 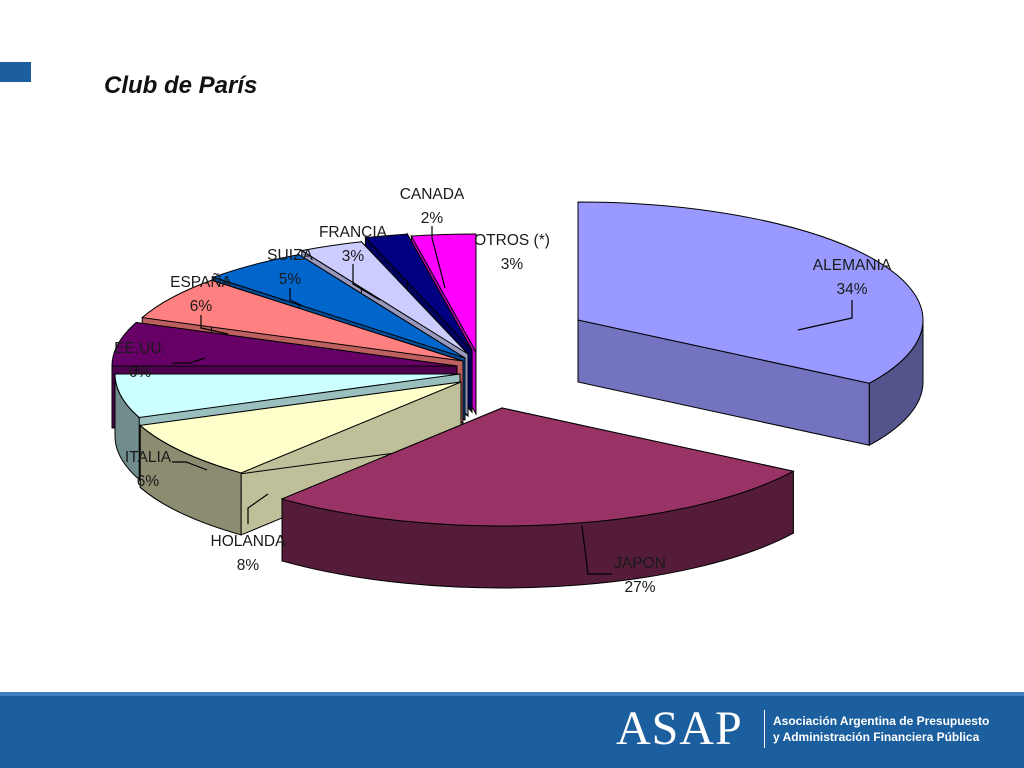 I want to click on slice-label-canada: CANADA, so click(x=432, y=194).